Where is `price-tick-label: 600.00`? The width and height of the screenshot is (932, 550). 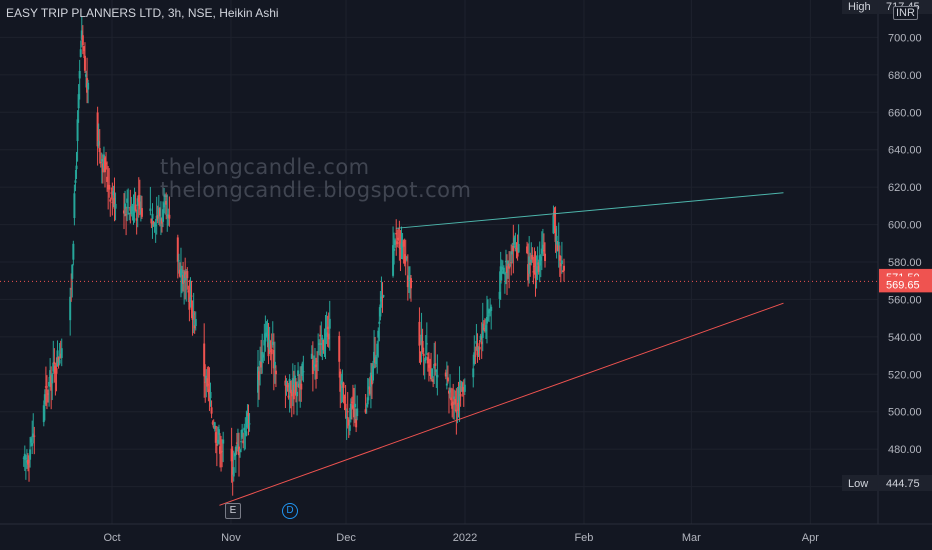
price-tick-label: 600.00 is located at coordinates (905, 226).